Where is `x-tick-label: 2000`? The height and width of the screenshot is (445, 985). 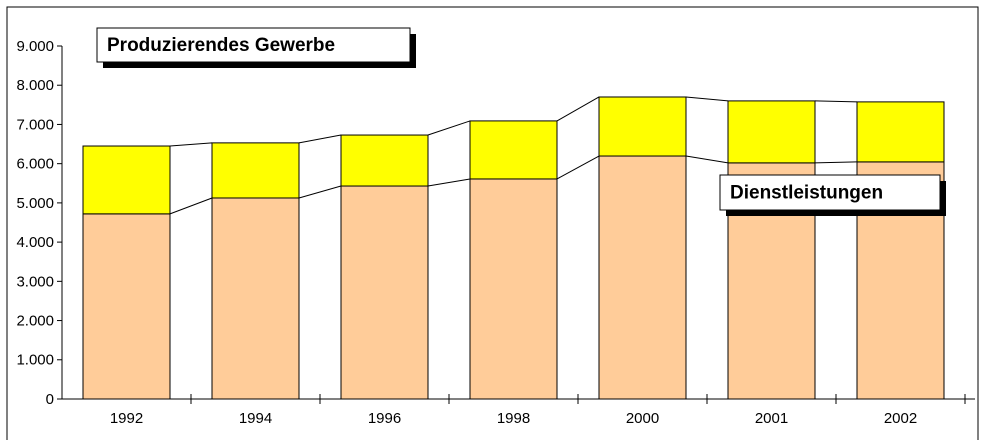
x-tick-label: 2000 is located at coordinates (642, 418).